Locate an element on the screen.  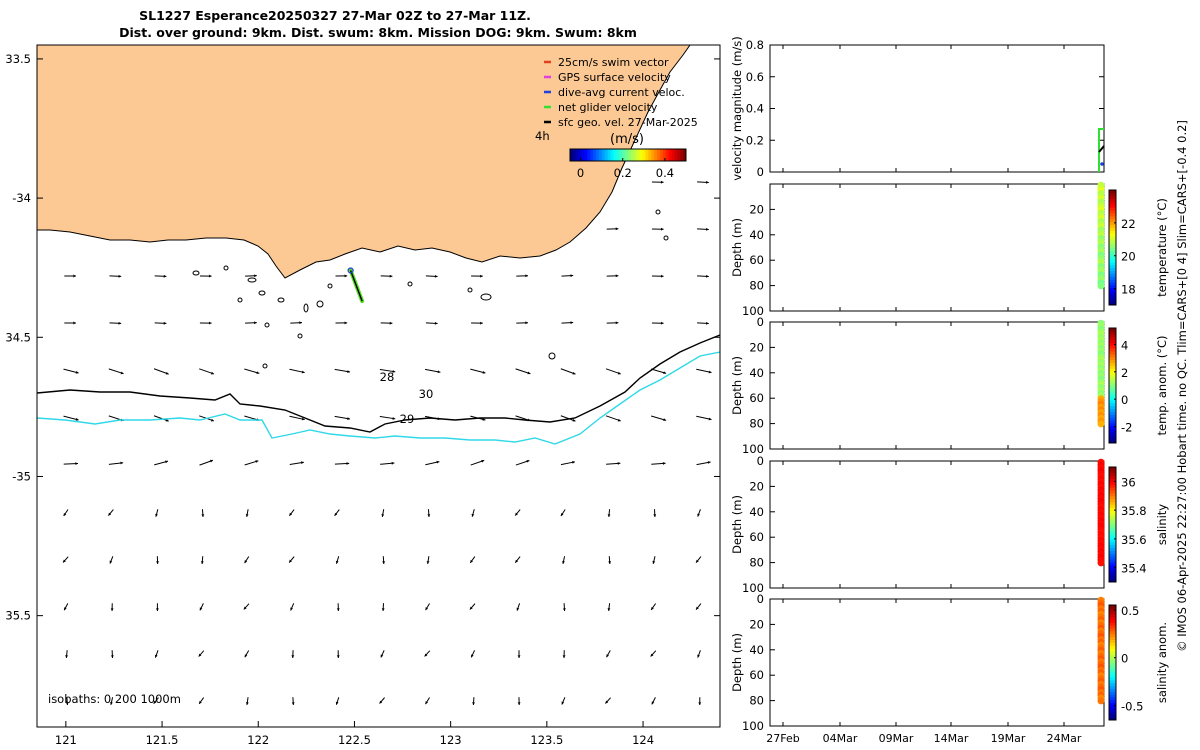
panel-ytick-label: 20 is located at coordinates (756, 624).